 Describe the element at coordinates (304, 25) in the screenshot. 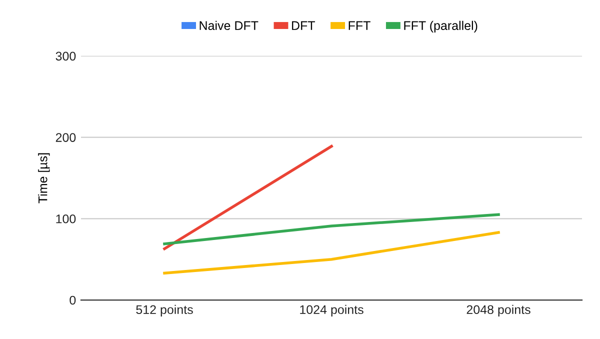

I see `legend-label: DFT` at that location.